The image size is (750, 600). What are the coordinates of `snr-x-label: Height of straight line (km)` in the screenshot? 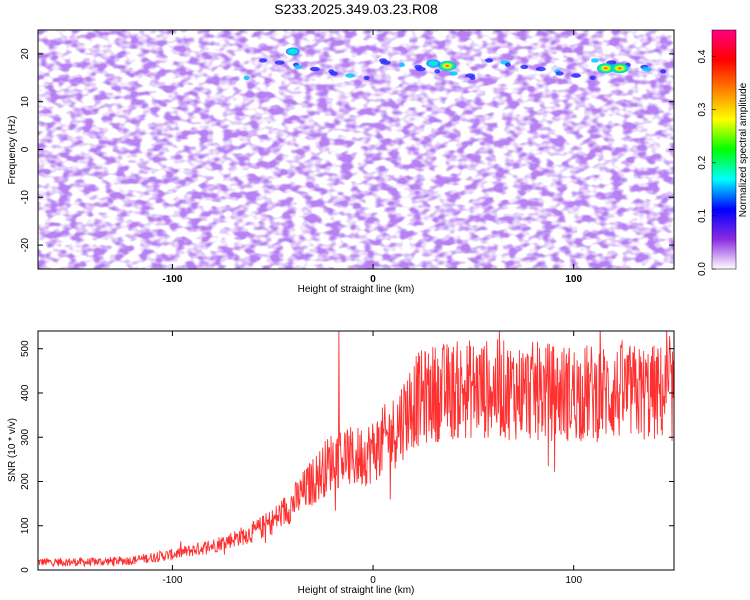 It's located at (356, 590).